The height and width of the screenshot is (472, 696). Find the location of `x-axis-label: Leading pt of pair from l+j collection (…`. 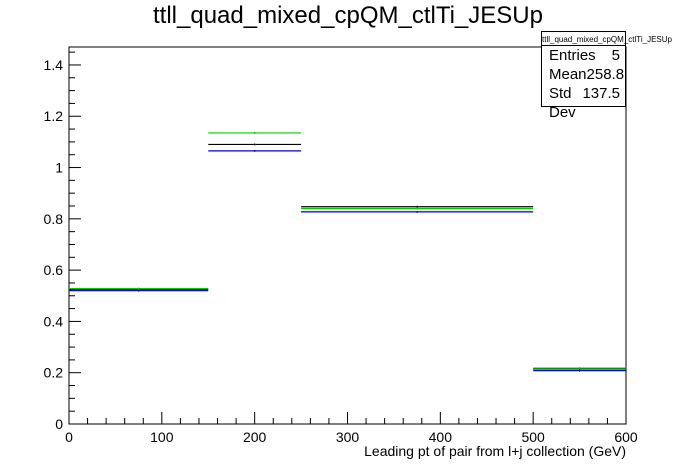

x-axis-label: Leading pt of pair from l+j collection (… is located at coordinates (495, 451).